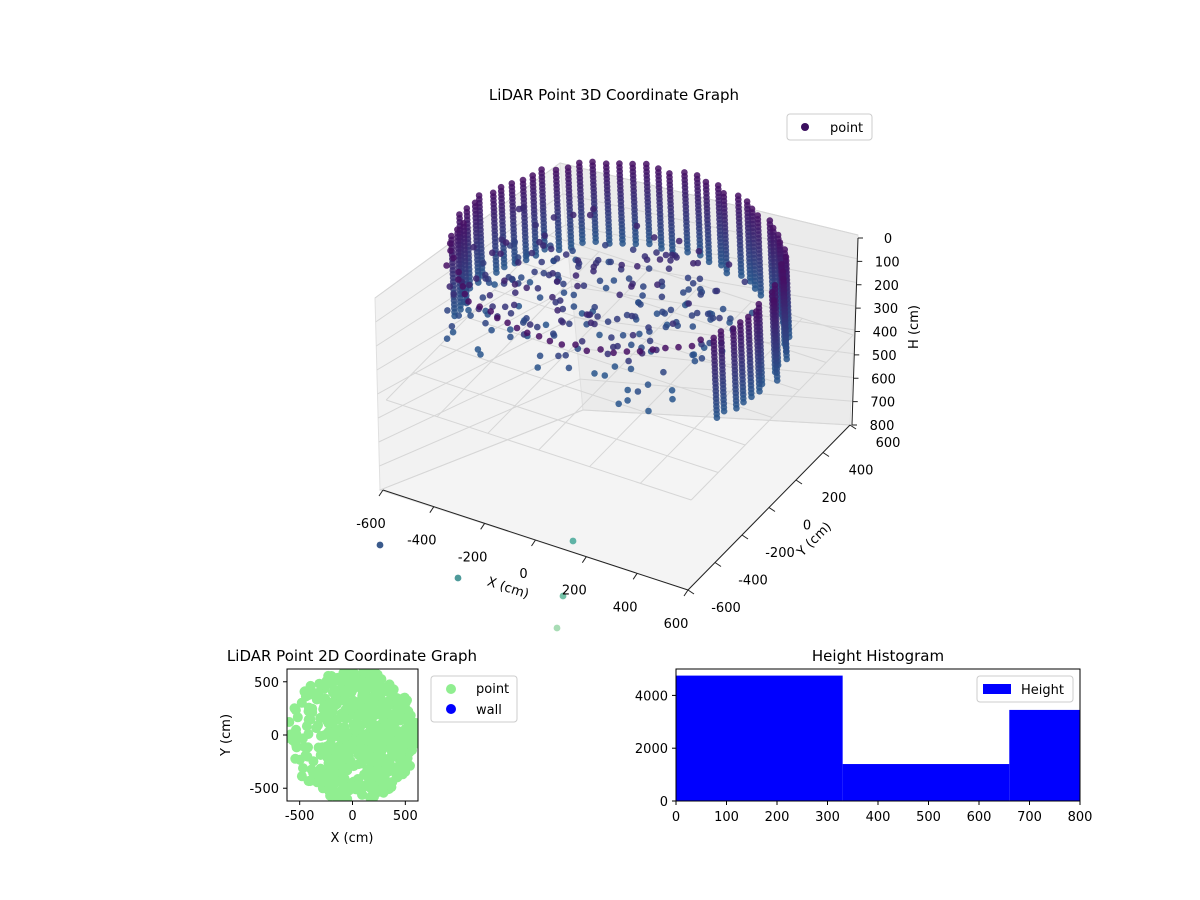  What do you see at coordinates (574, 591) in the screenshot?
I see `x-tick-label-3d: 200` at bounding box center [574, 591].